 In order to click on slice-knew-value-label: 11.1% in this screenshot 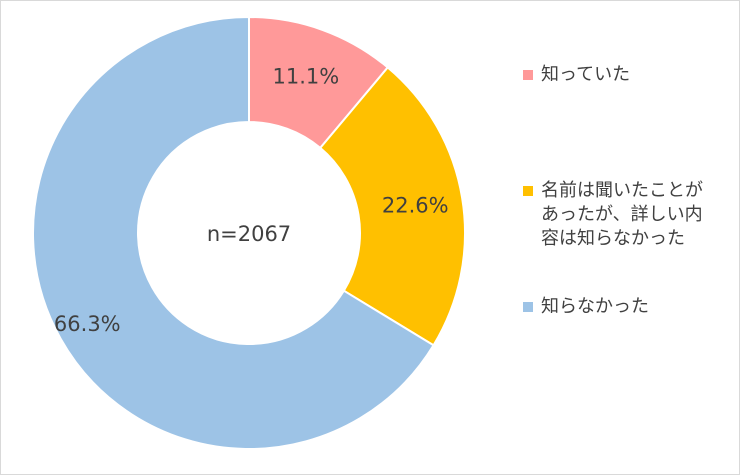, I will do `click(306, 77)`.